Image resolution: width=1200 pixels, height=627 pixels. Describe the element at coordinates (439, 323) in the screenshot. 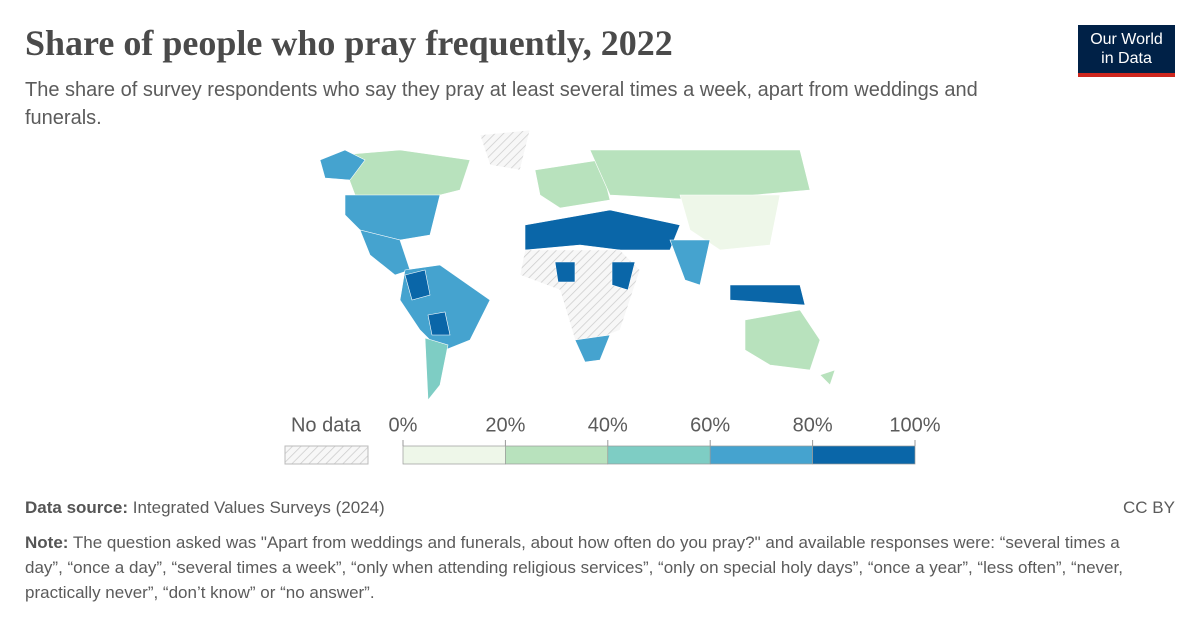

I see `bolivia` at that location.